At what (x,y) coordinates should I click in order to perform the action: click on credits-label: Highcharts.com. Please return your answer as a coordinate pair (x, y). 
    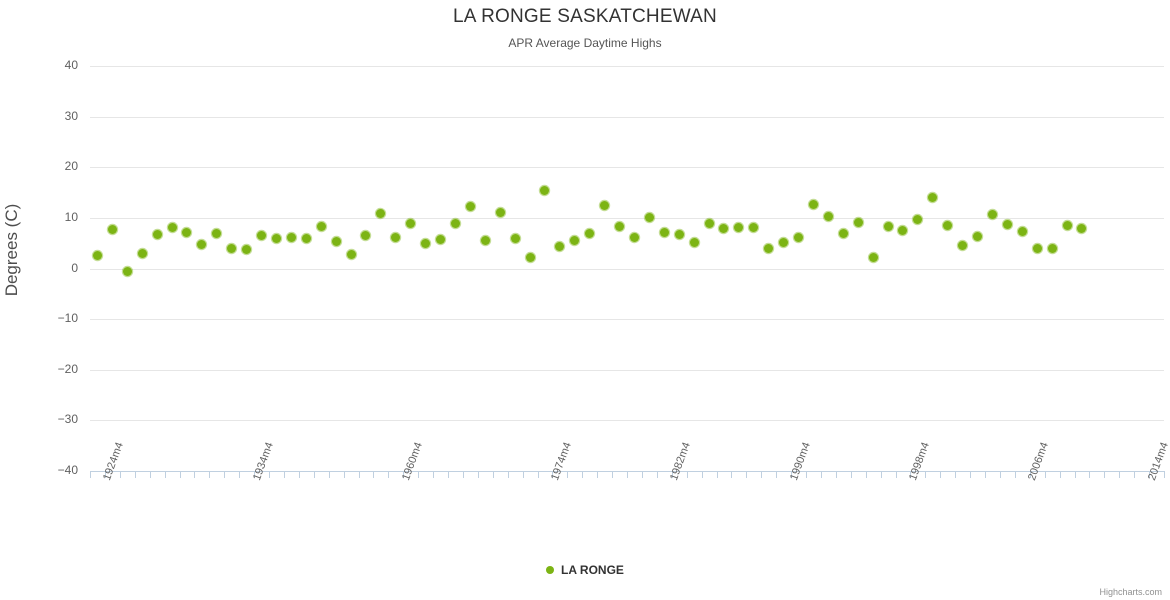
    Looking at the image, I should click on (1130, 592).